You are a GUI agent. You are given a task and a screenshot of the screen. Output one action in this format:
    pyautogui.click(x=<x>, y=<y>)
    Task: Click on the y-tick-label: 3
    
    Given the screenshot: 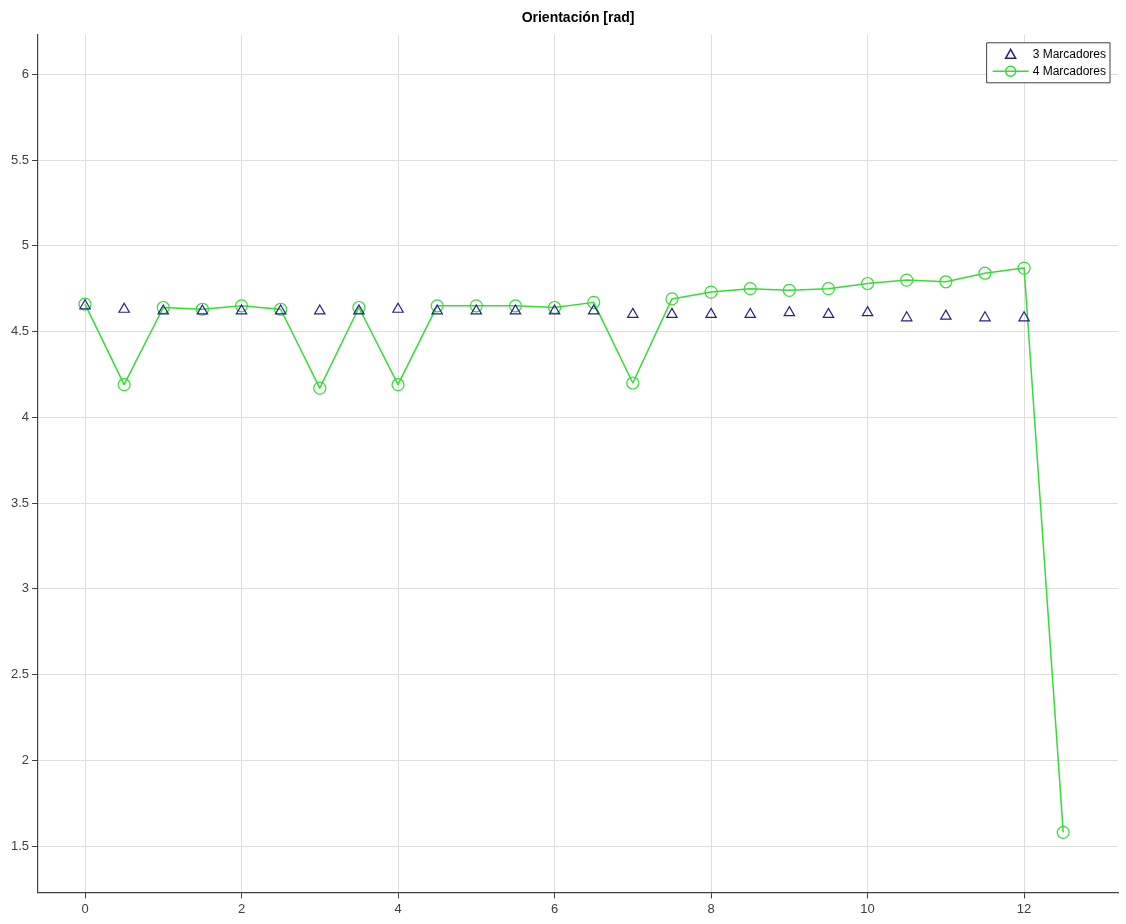 What is the action you would take?
    pyautogui.click(x=25, y=588)
    